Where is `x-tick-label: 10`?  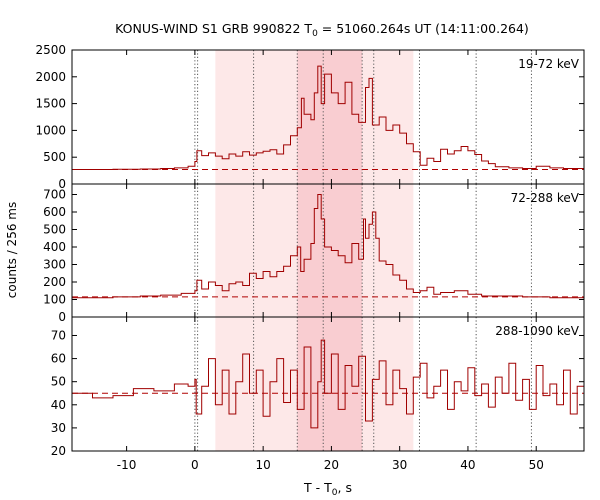 x-tick-label: 10 is located at coordinates (263, 465).